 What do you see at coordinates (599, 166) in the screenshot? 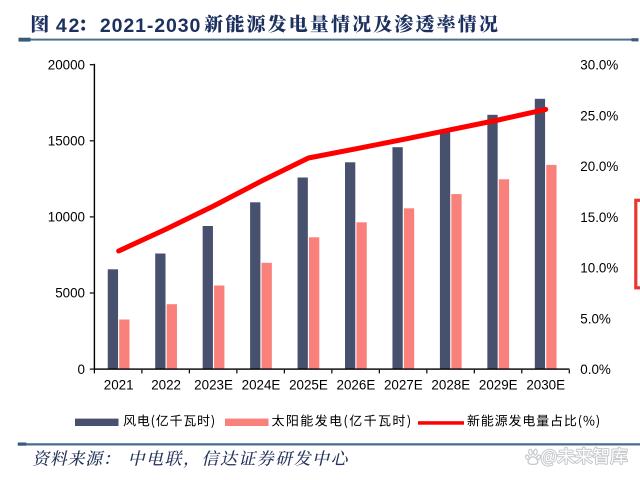
I see `svg-text: 20.0%` at bounding box center [599, 166].